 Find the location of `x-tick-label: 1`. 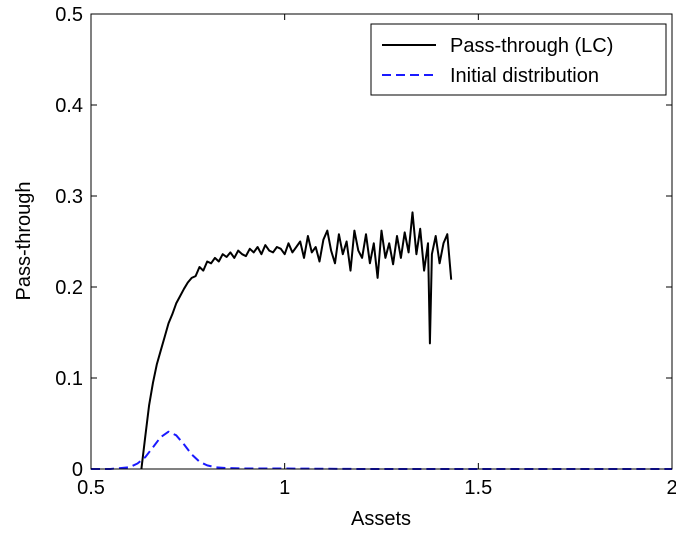

x-tick-label: 1 is located at coordinates (284, 488).